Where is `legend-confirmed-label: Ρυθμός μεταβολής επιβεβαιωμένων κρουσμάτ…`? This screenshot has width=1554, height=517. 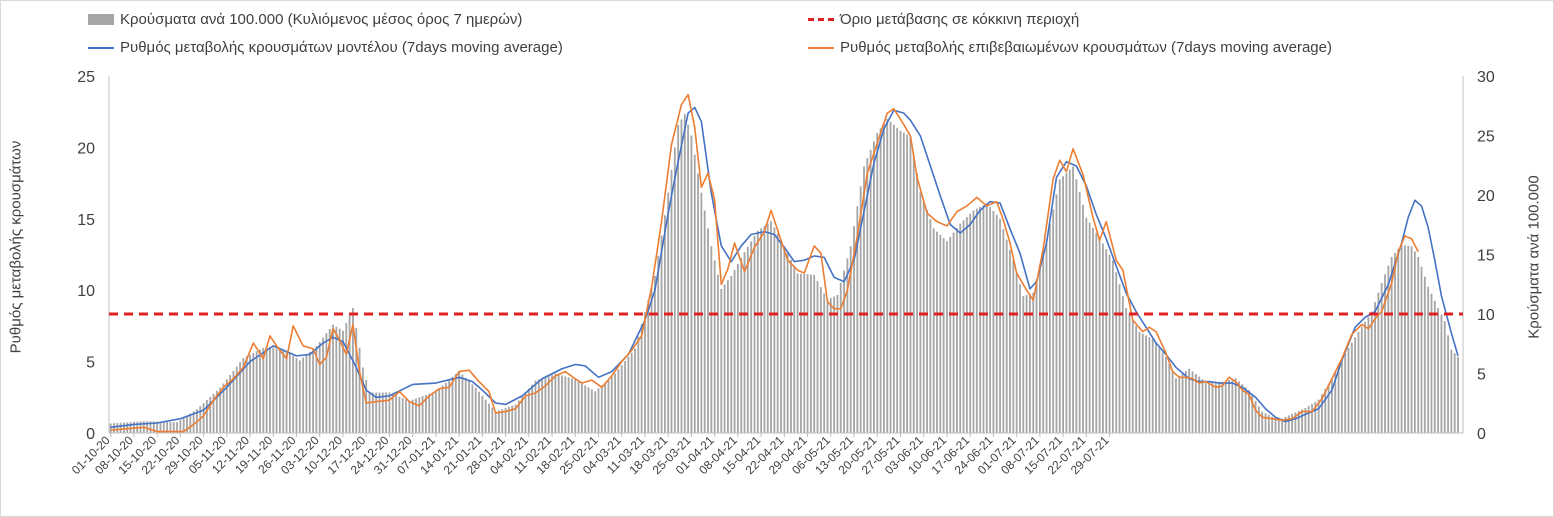 legend-confirmed-label: Ρυθμός μεταβολής επιβεβαιωμένων κρουσμάτ… is located at coordinates (1086, 47).